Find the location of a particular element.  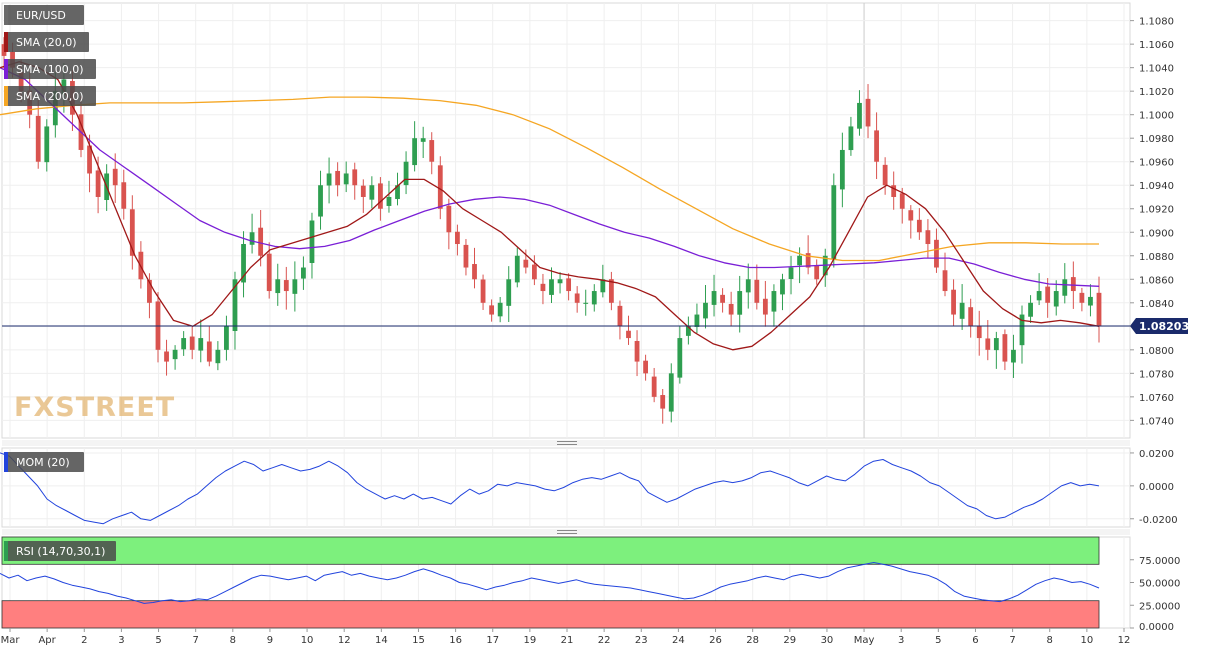

legend-label: MOM (20) is located at coordinates (43, 462).